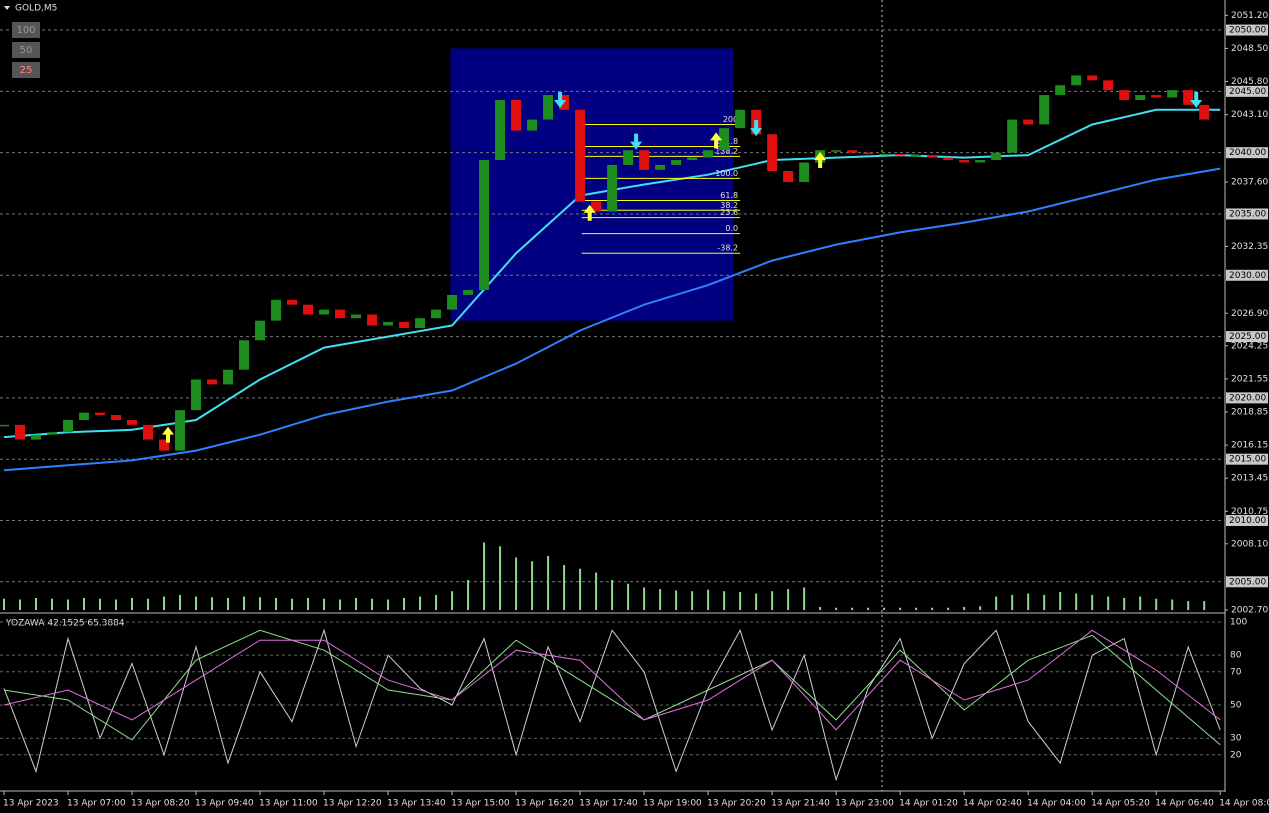 The image size is (1269, 813). I want to click on x-tick-label: 13 Apr 13:40, so click(416, 804).